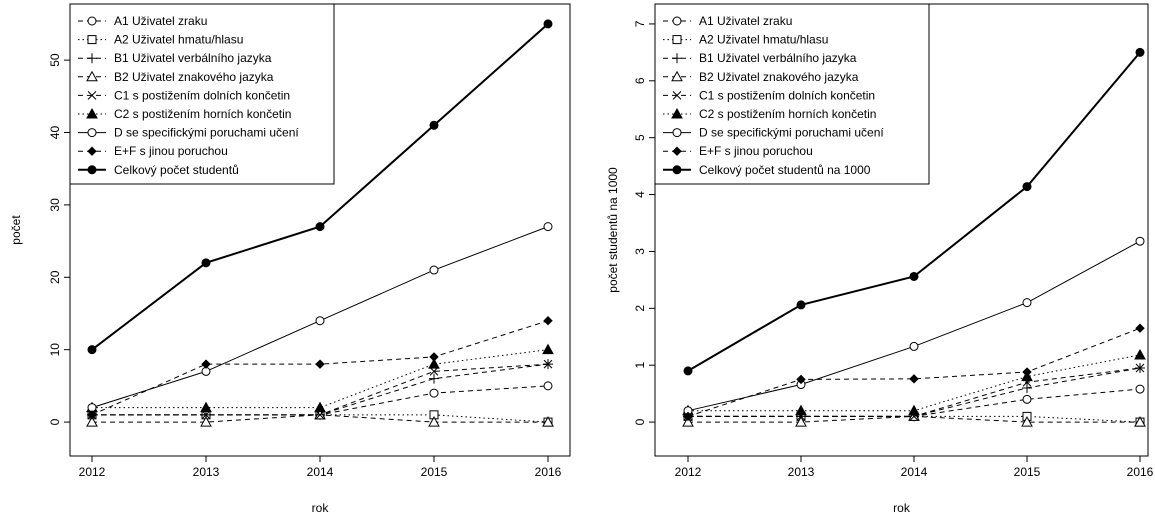  What do you see at coordinates (640, 308) in the screenshot?
I see `y-tick-label: 2` at bounding box center [640, 308].